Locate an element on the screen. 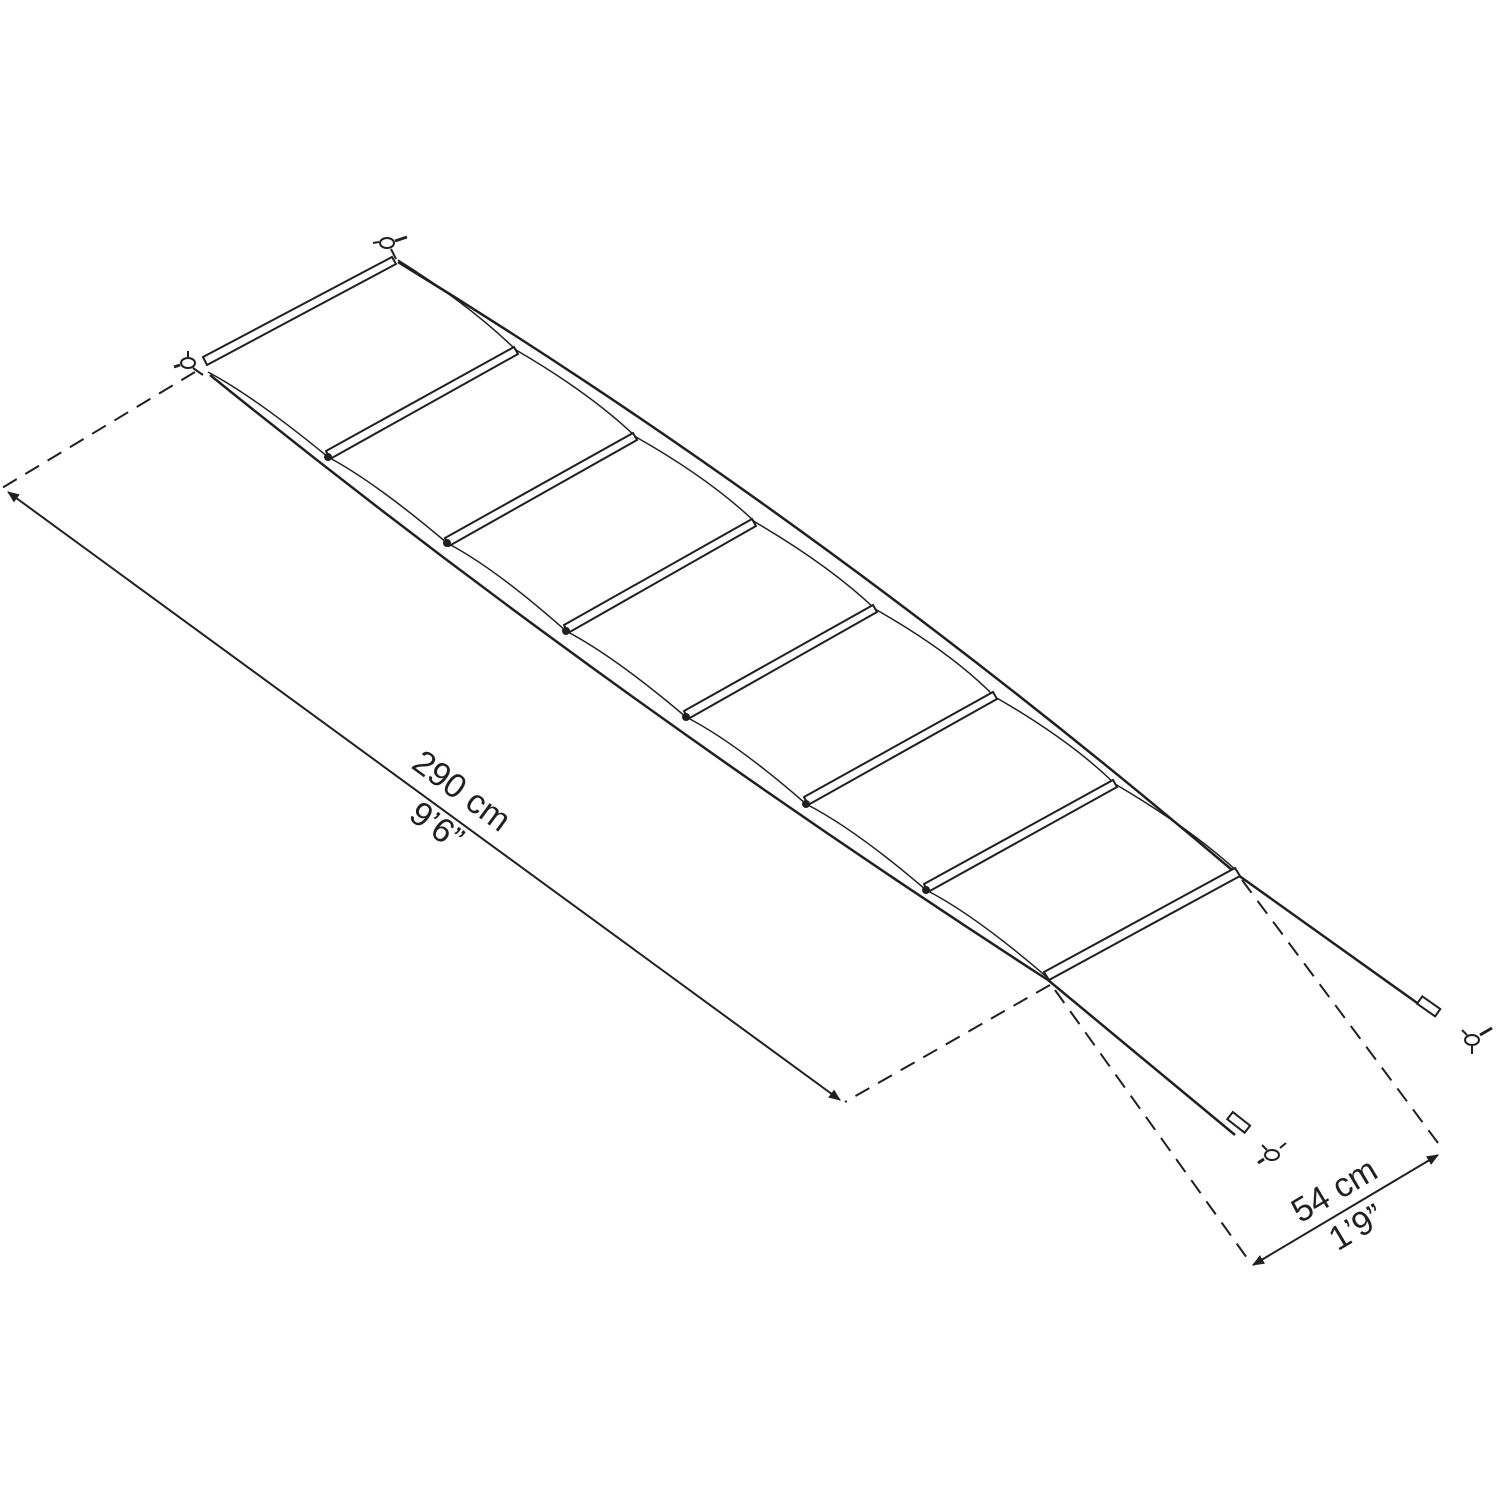  extension-line-bottom-left is located at coordinates (947, 1043).